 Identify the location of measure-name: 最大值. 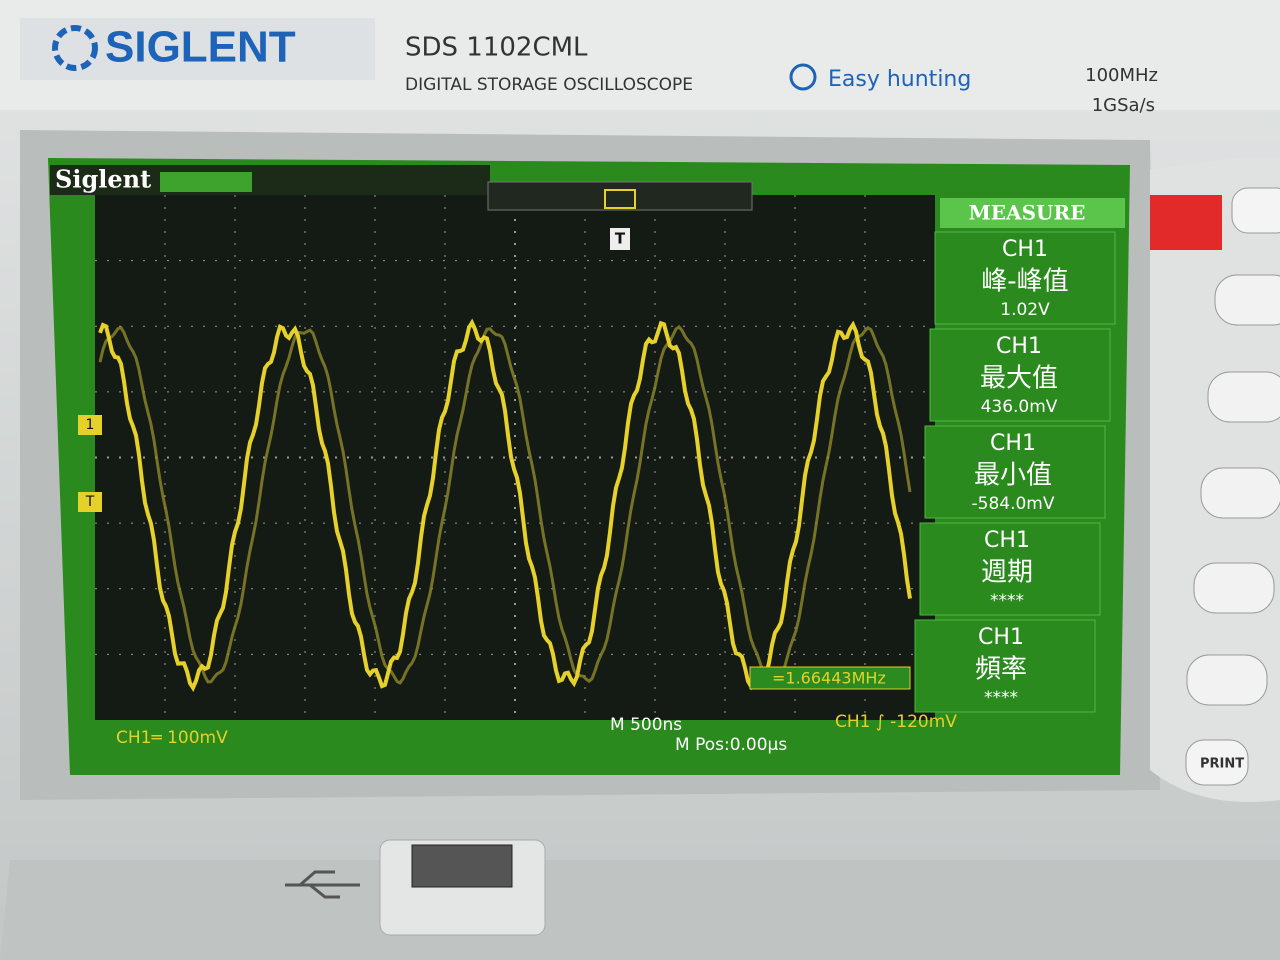
(1019, 379).